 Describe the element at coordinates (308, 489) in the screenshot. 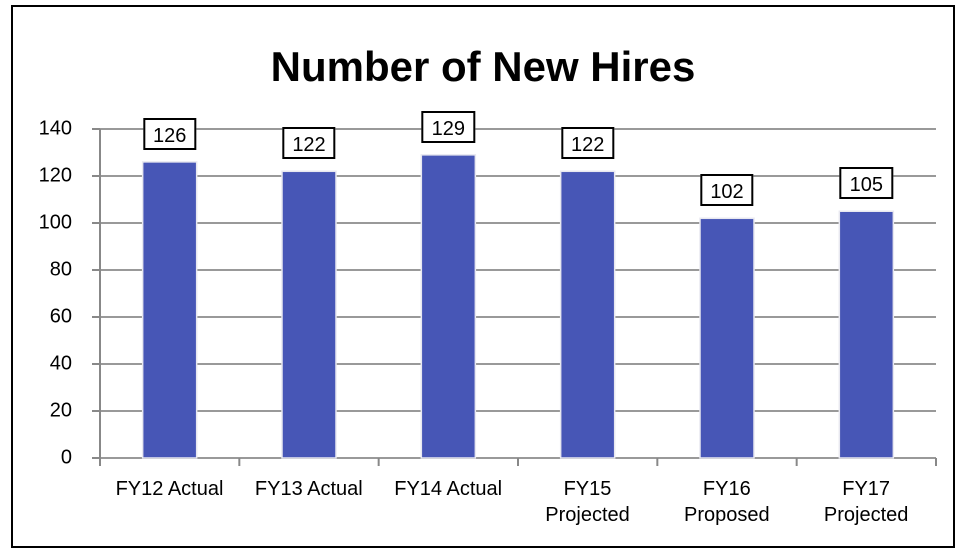

I see `x-tick-label: FY13 Actual` at that location.